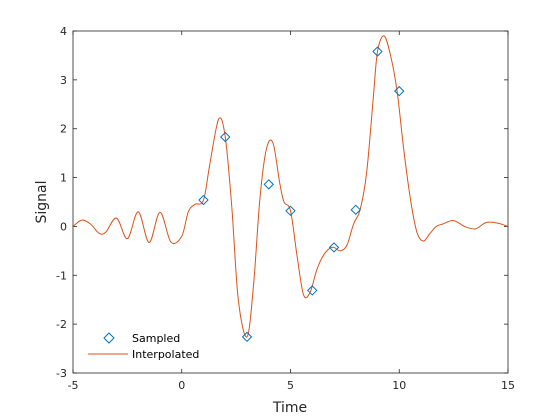  What do you see at coordinates (109, 338) in the screenshot?
I see `legend-sampled-marker-icon` at bounding box center [109, 338].